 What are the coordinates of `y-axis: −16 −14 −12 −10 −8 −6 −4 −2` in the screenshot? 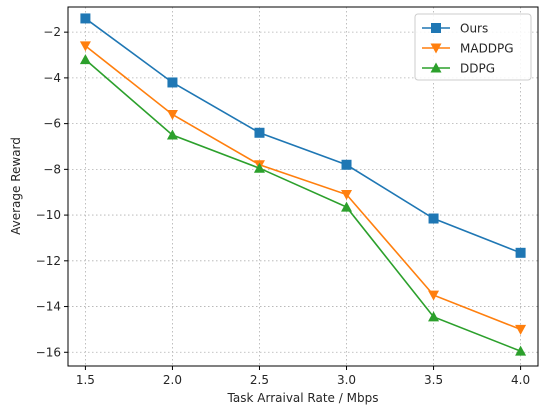 It's located at (52, 192).